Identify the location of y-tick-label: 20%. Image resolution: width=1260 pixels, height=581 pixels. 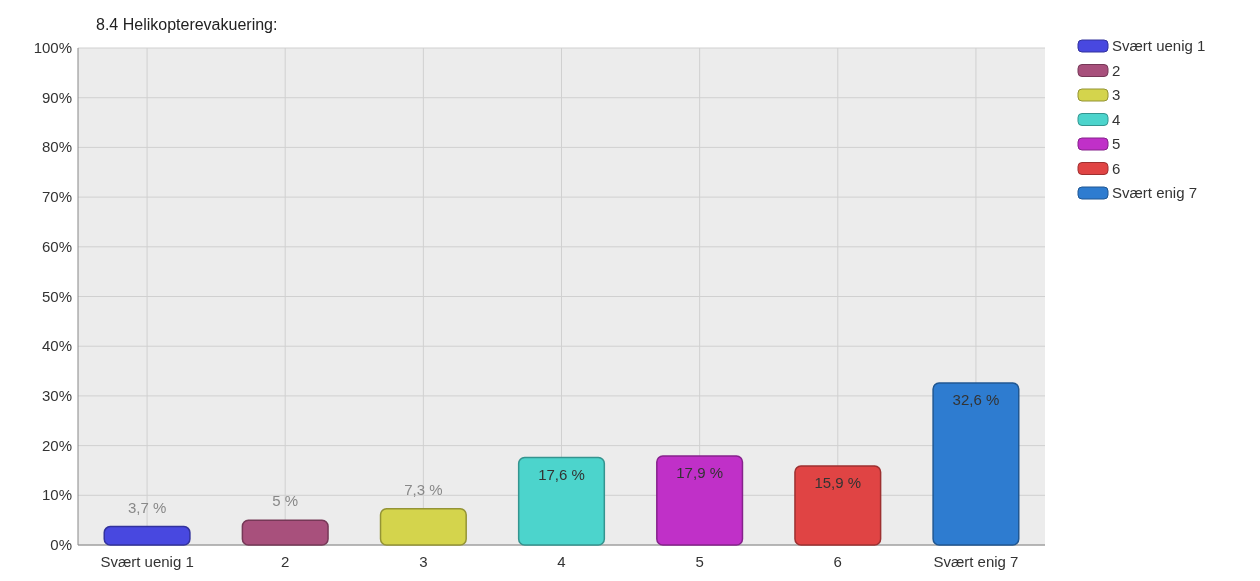
(56, 445).